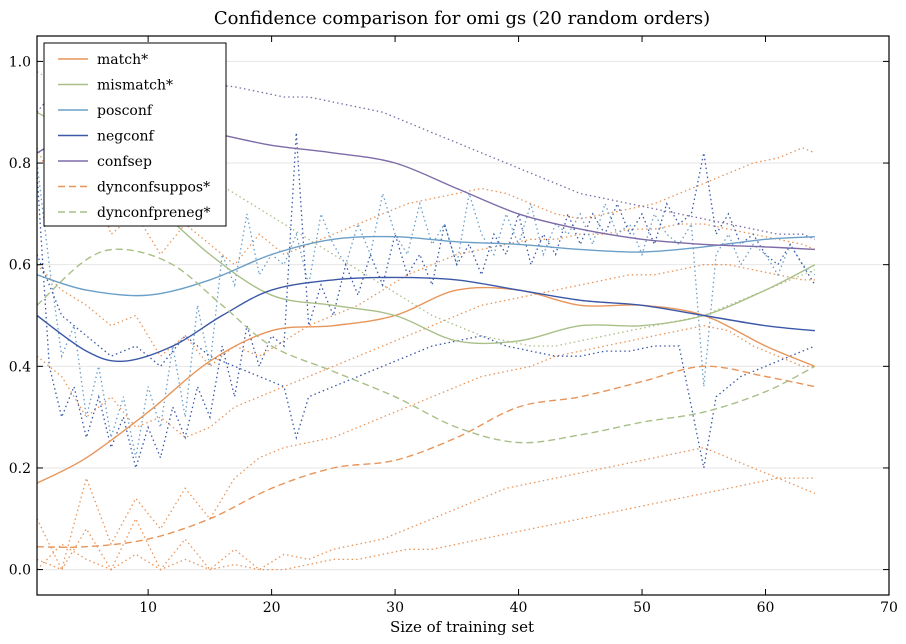 Image resolution: width=906 pixels, height=644 pixels. I want to click on x-tick-label-4: 50, so click(642, 608).